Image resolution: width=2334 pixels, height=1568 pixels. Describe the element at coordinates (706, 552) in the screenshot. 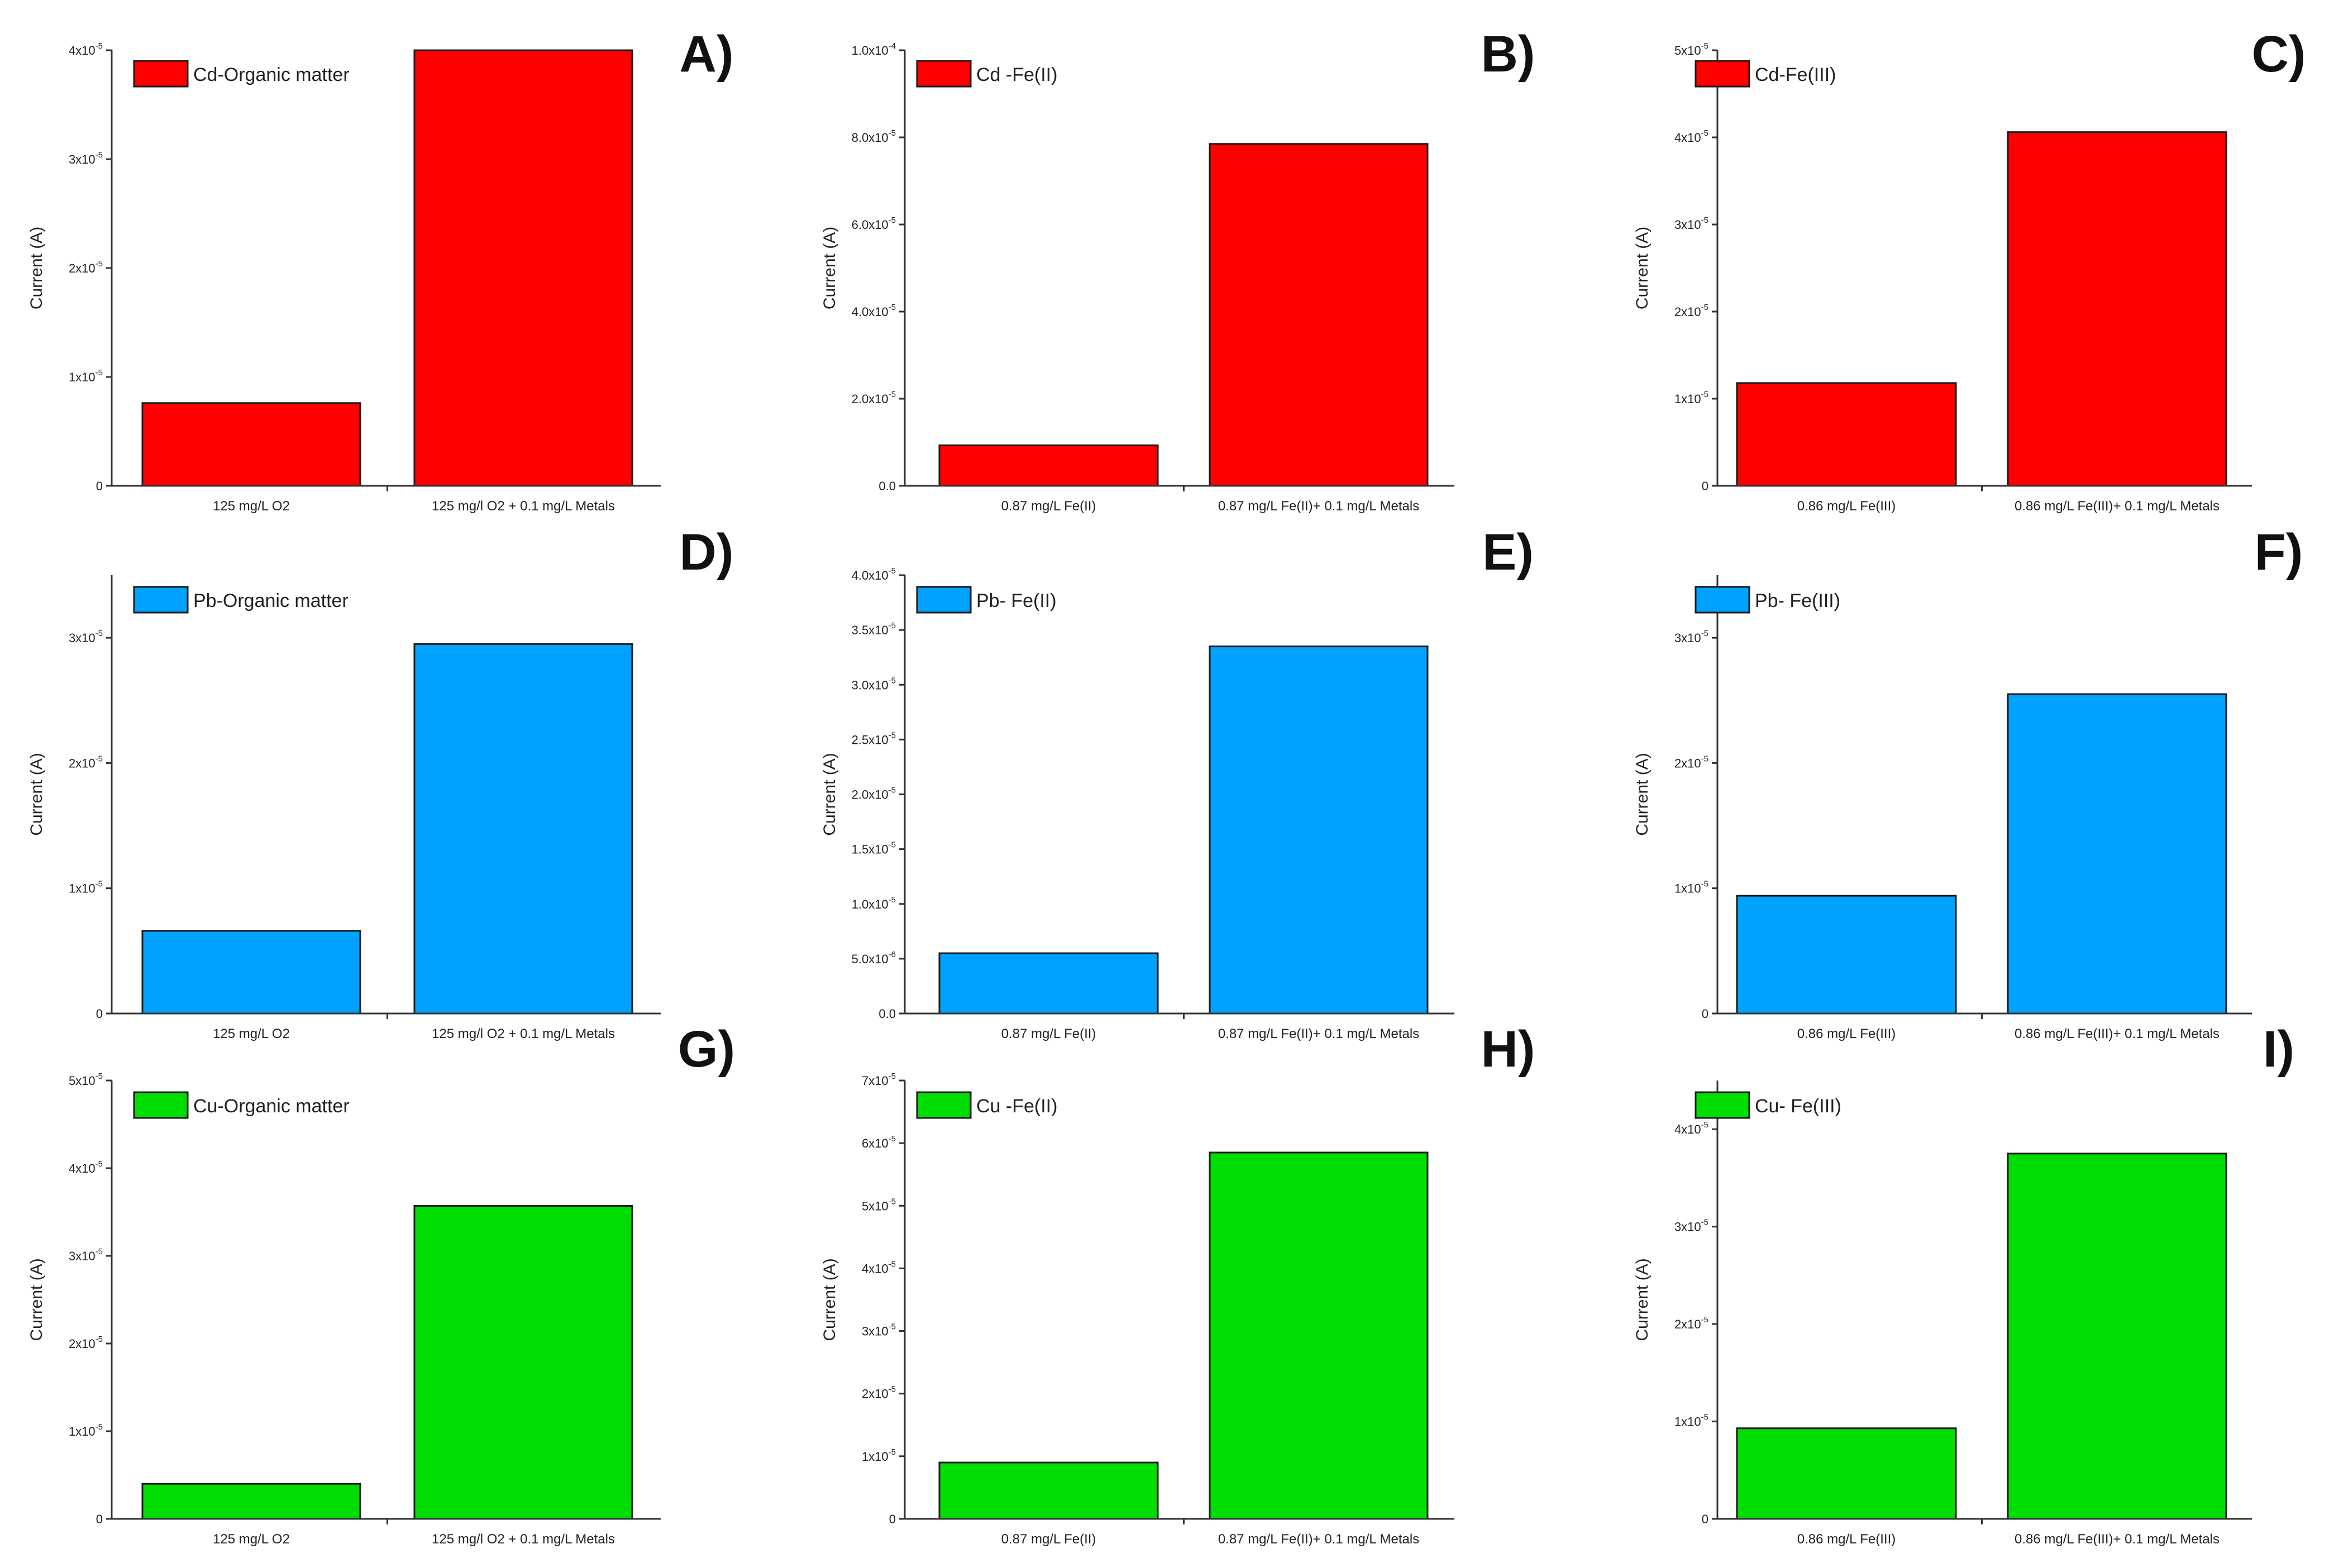

I see `panel-letter: D)` at that location.